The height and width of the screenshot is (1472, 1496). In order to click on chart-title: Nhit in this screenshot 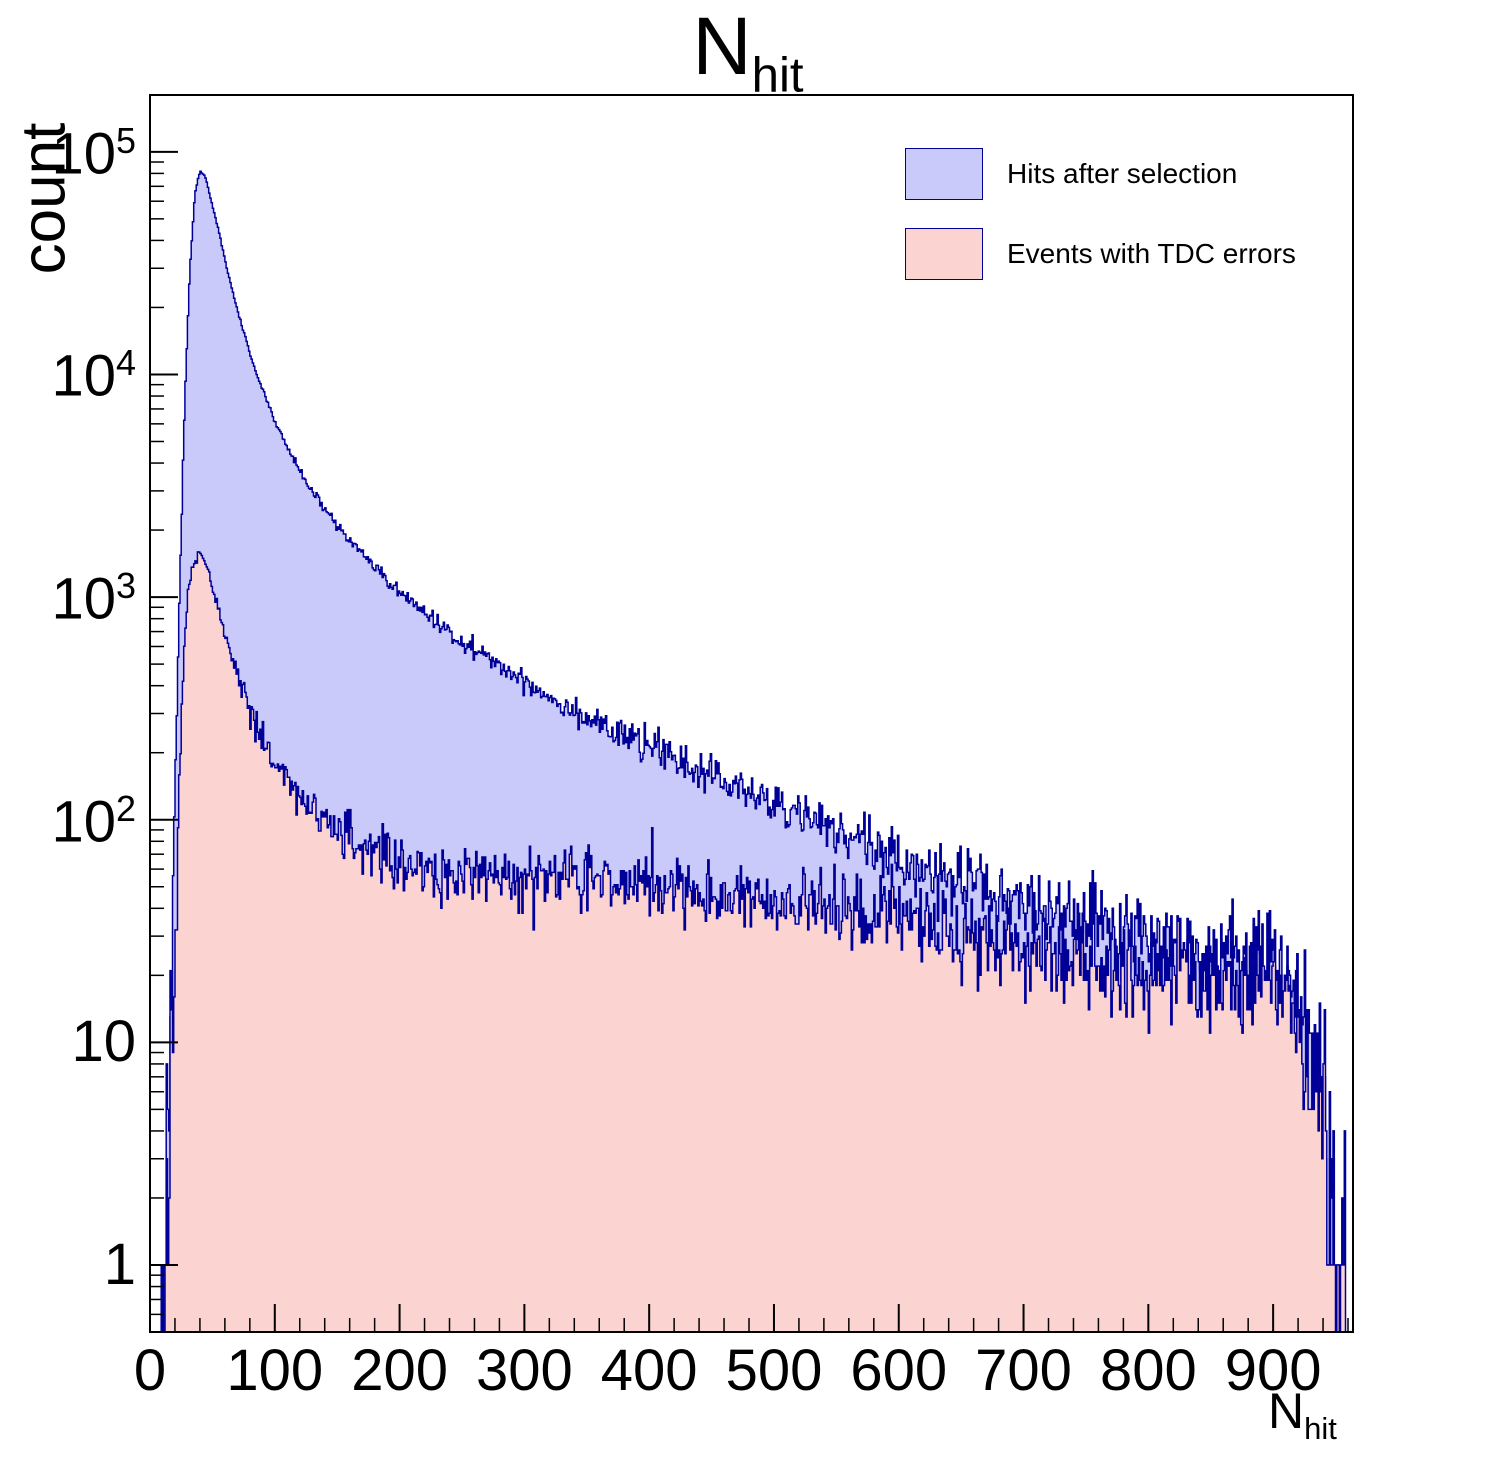, I will do `click(748, 52)`.